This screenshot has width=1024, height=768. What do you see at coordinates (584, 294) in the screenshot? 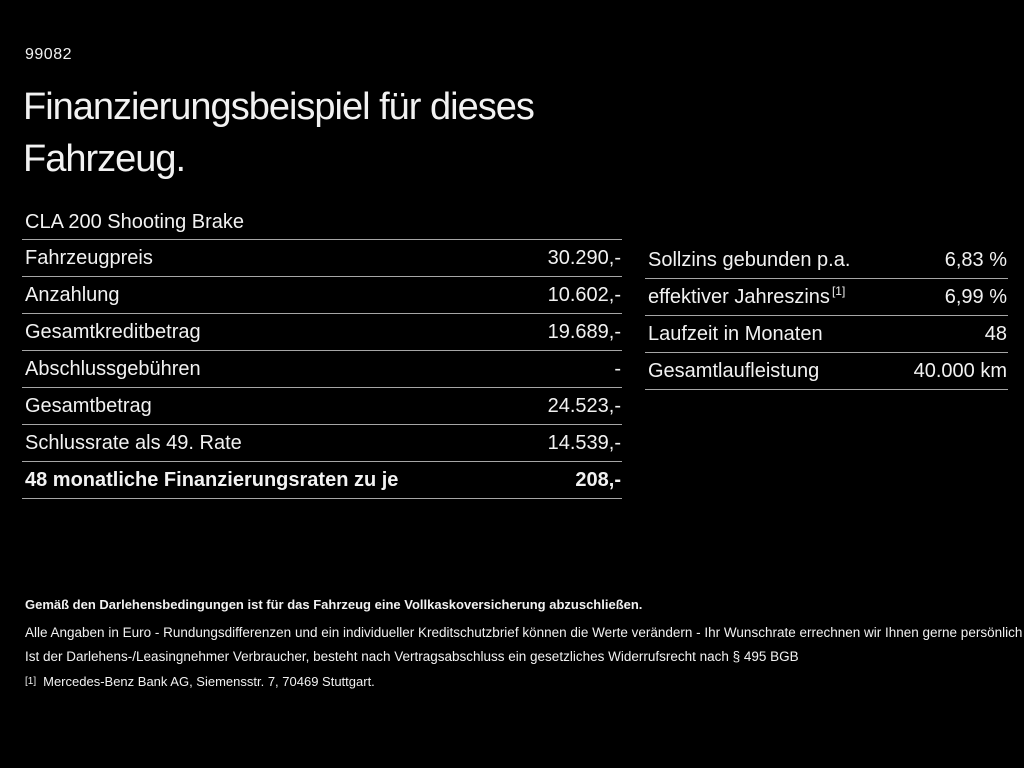
I see `row-value: 10.602,-` at bounding box center [584, 294].